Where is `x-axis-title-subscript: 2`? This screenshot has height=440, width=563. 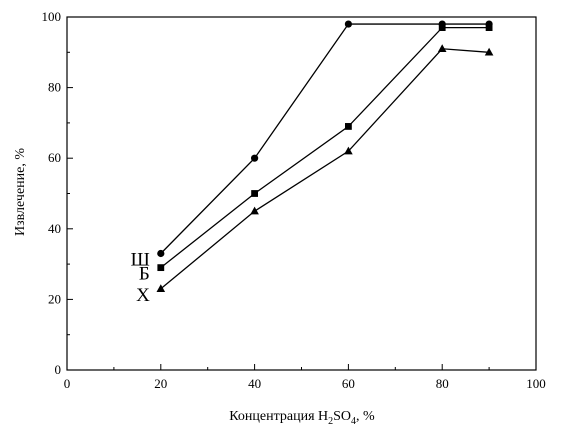
x-axis-title-subscript: 2 is located at coordinates (330, 421).